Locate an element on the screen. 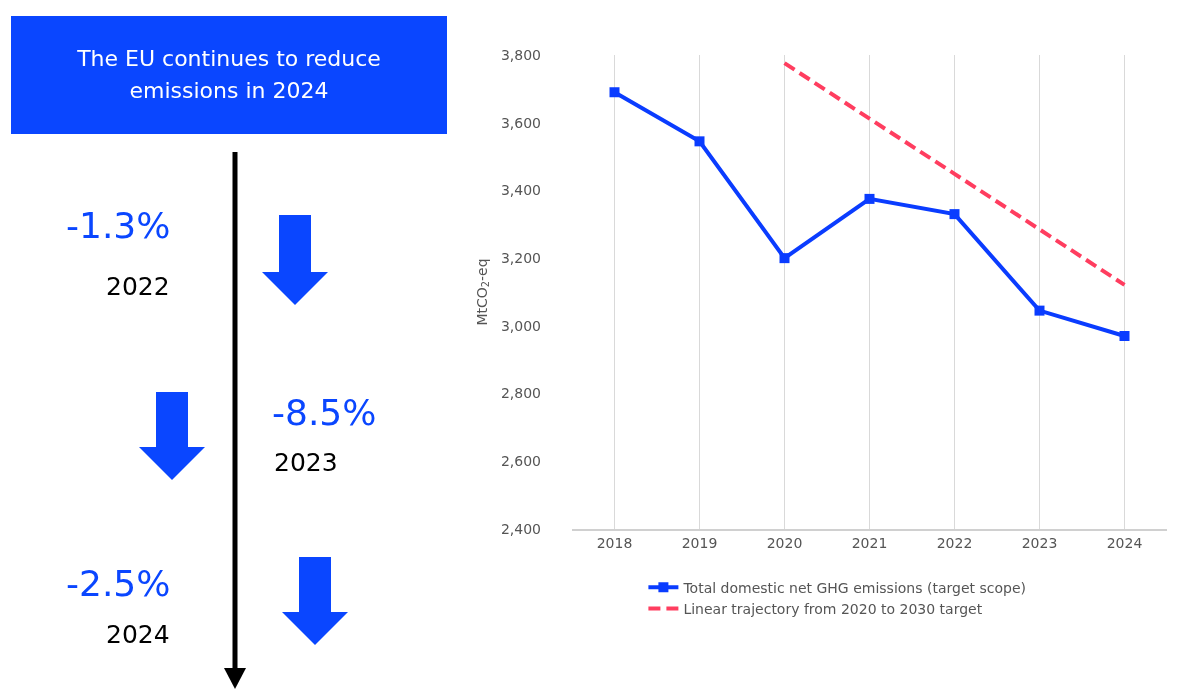 The width and height of the screenshot is (1177, 689). x-tick-label: 2024 is located at coordinates (1124, 542).